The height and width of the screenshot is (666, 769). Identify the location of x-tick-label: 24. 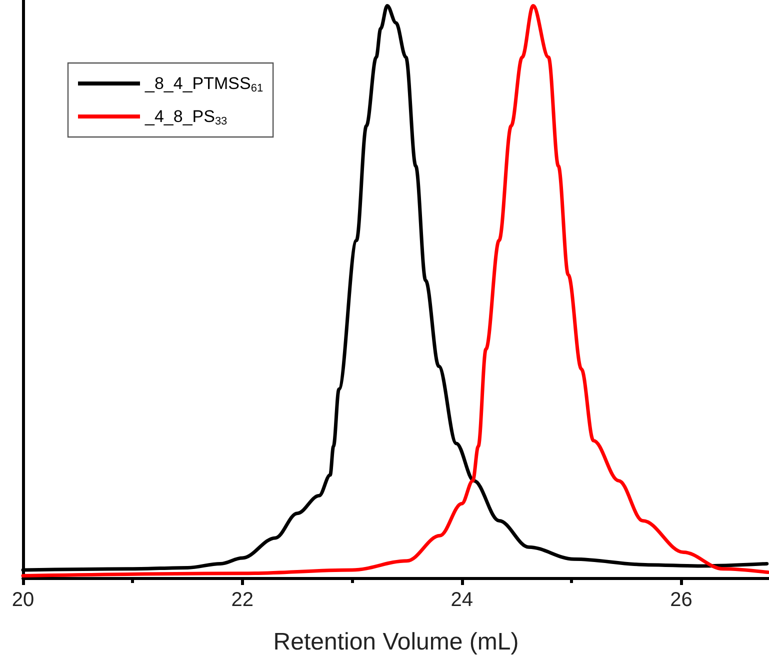
(461, 600).